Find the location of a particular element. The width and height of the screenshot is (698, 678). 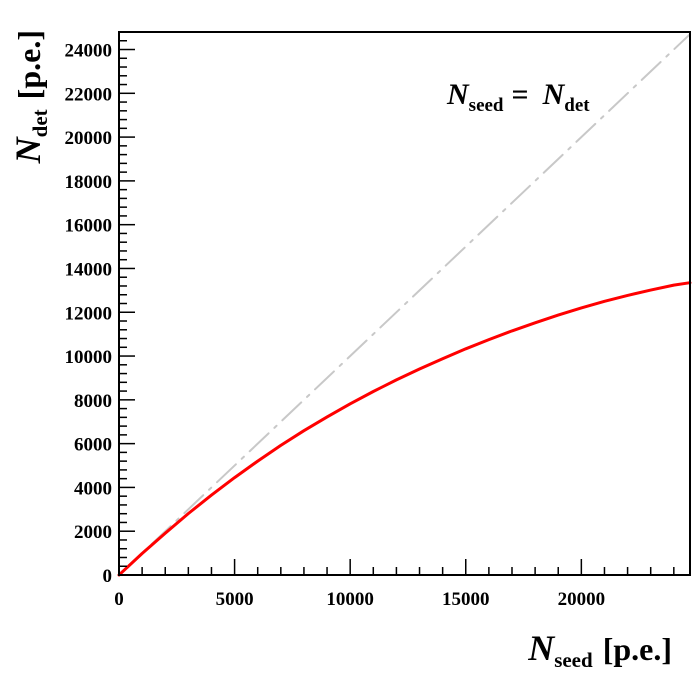

legend-rhs-symbol: N is located at coordinates (554, 94).